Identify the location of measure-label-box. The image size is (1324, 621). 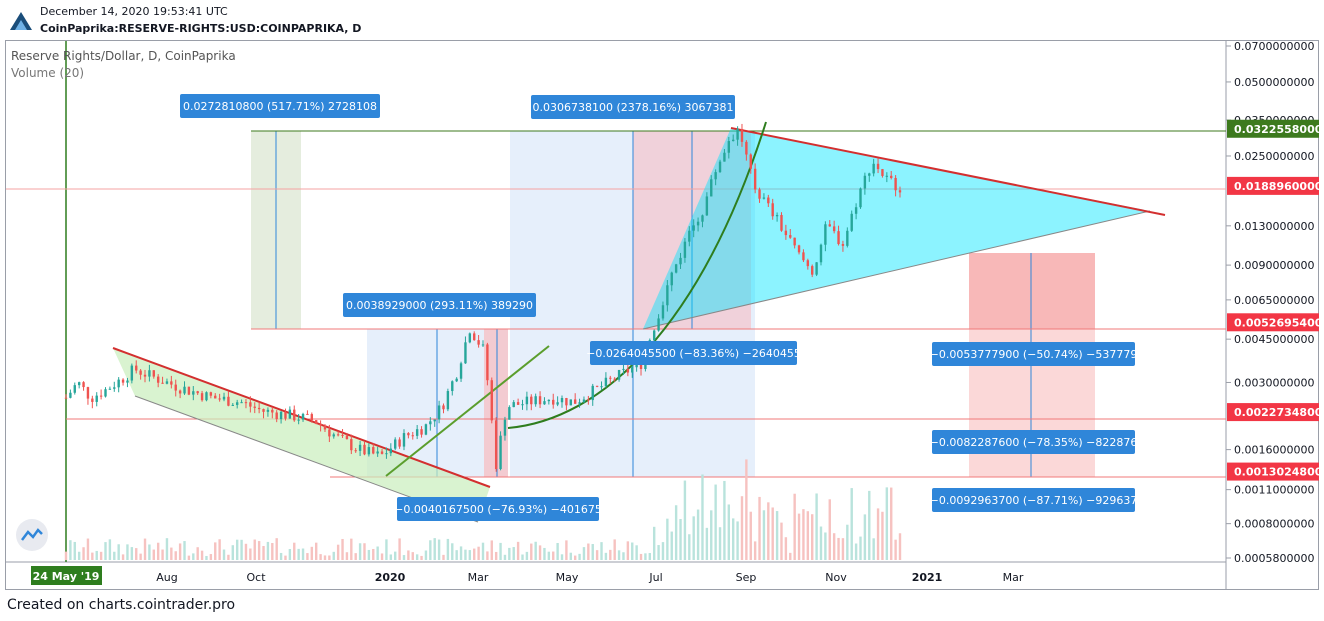
(1033, 354).